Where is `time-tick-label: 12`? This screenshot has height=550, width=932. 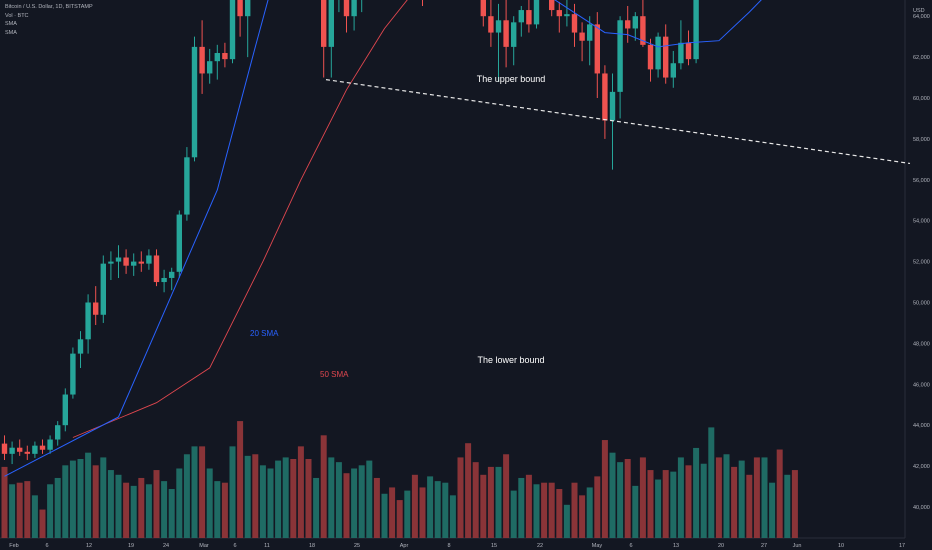
time-tick-label: 12 is located at coordinates (89, 546).